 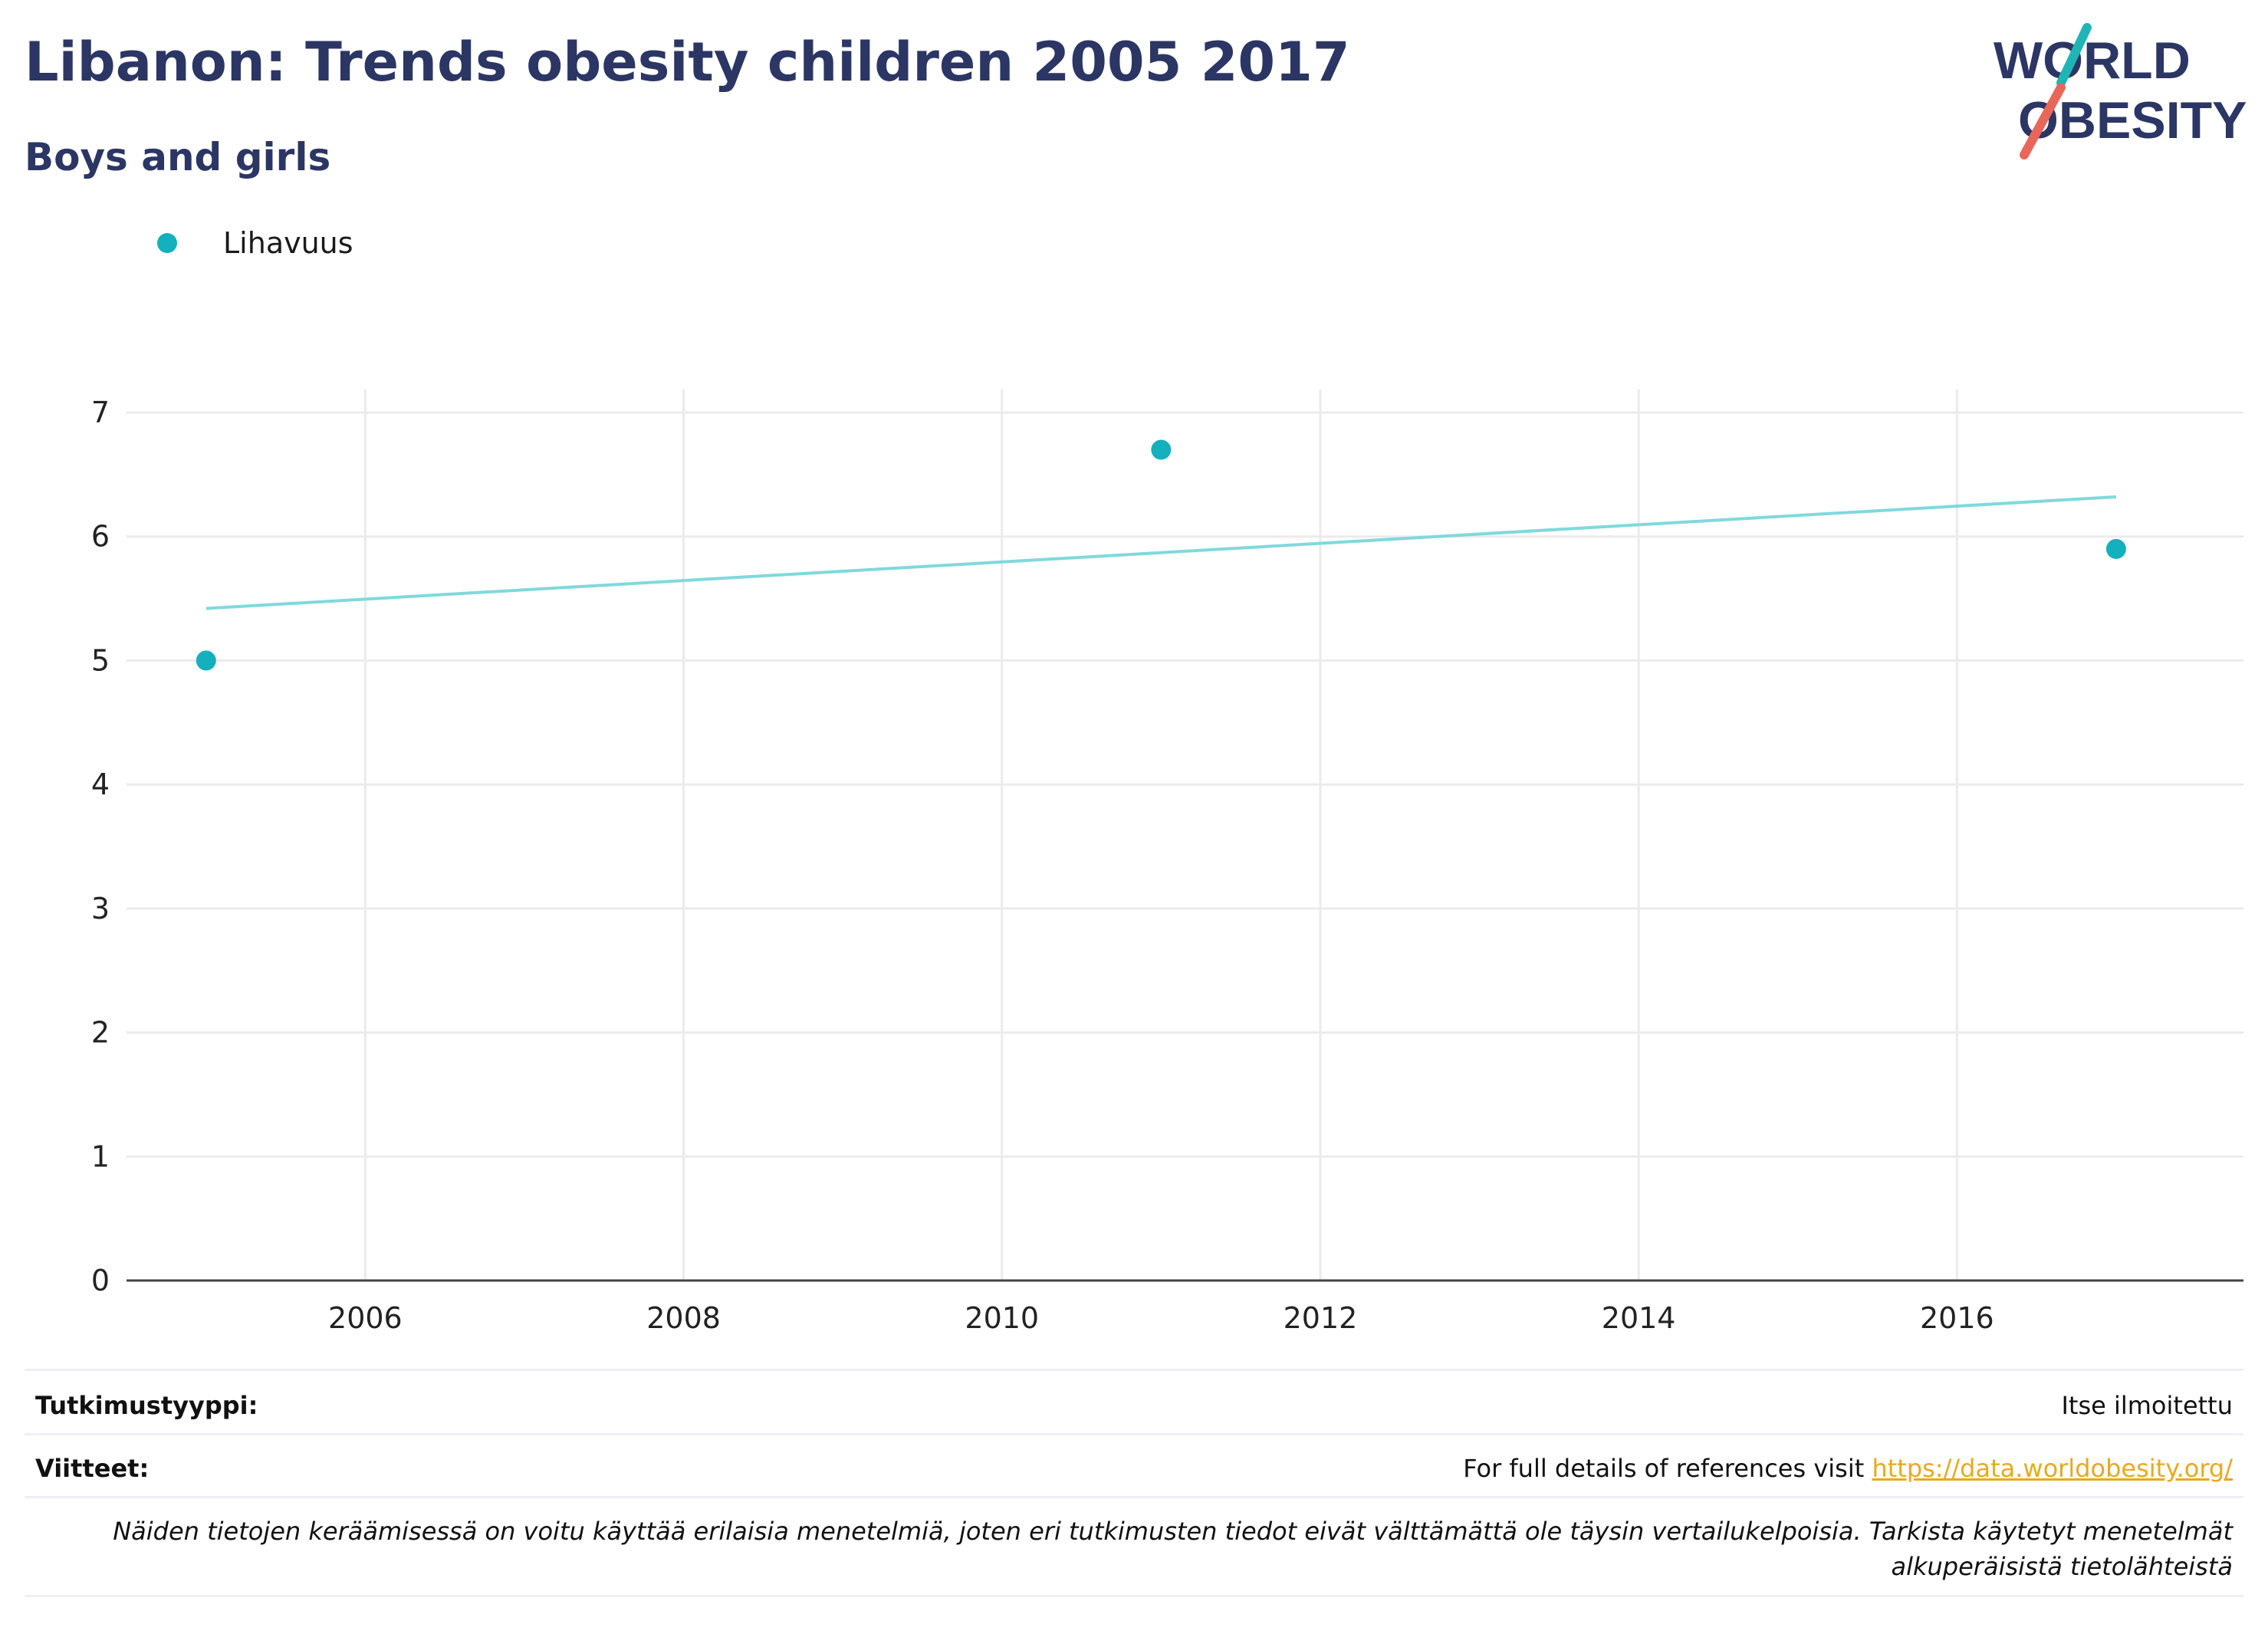 What do you see at coordinates (2043, 121) in the screenshot?
I see `logo-red-slash` at bounding box center [2043, 121].